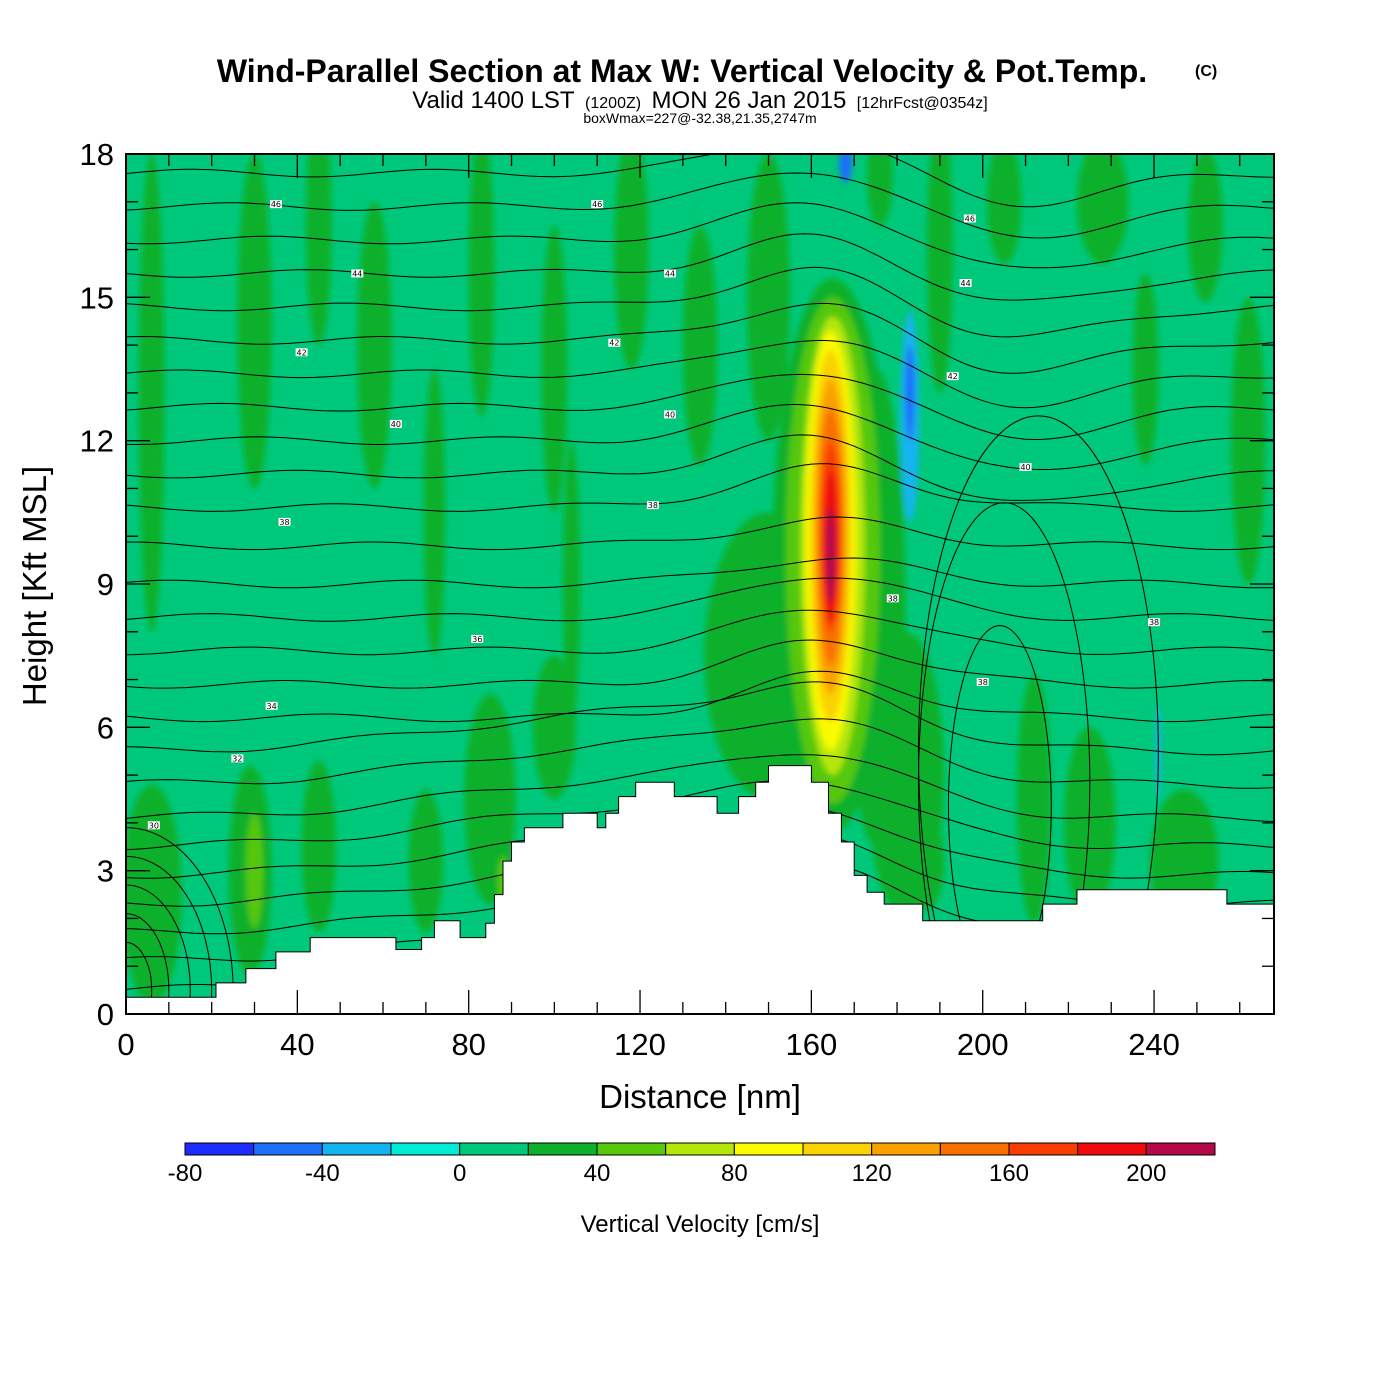  What do you see at coordinates (872, 1173) in the screenshot?
I see `colorbar-label: 120` at bounding box center [872, 1173].